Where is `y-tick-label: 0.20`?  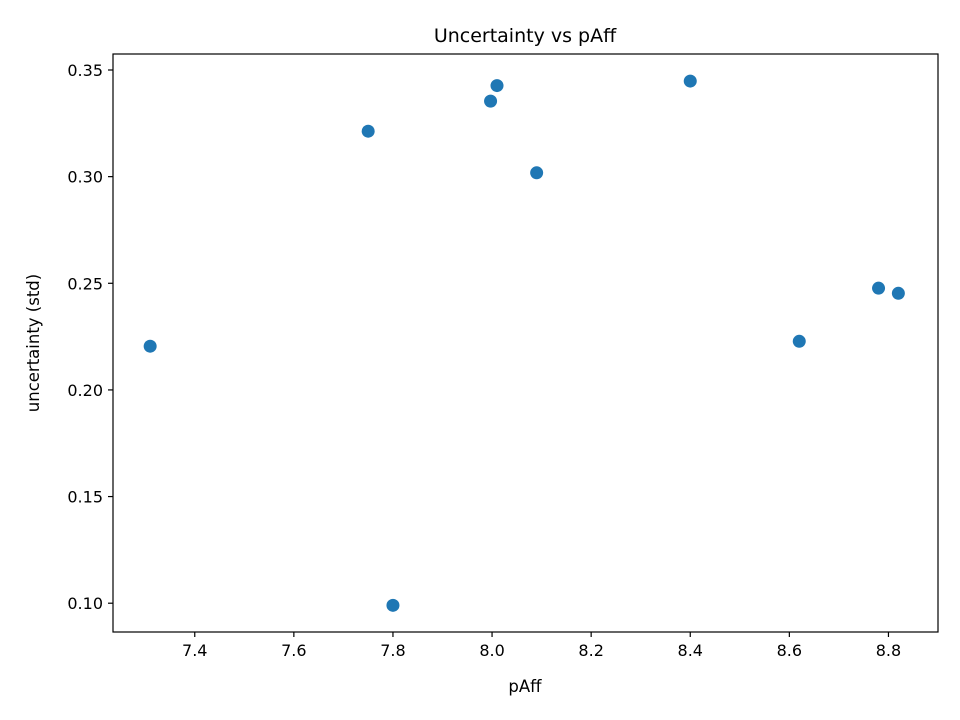
y-tick-label: 0.20 is located at coordinates (85, 390).